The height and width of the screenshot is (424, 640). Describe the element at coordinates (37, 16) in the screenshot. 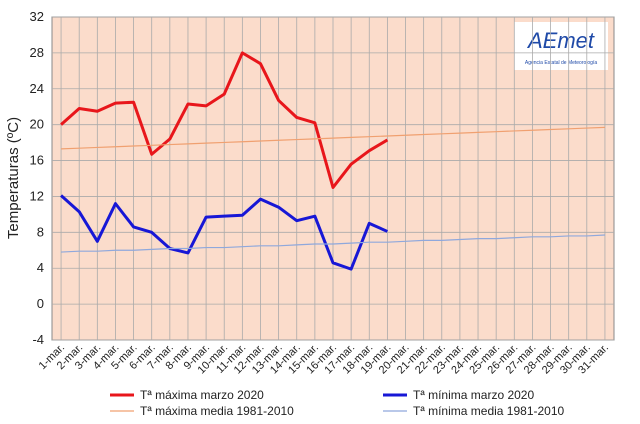

I see `y-tick-label: 32` at that location.